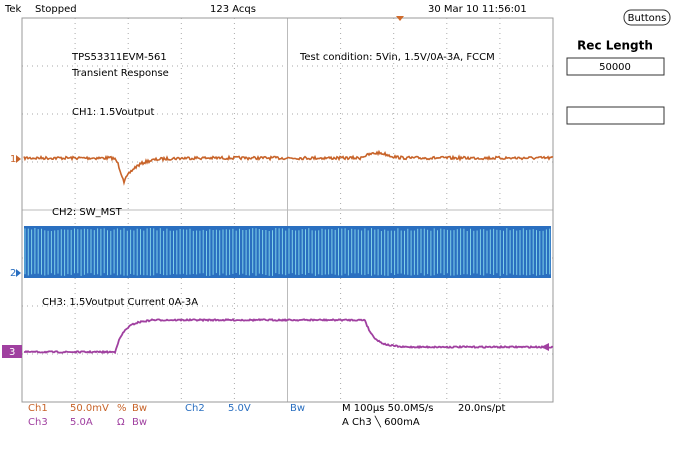 Image resolution: width=675 pixels, height=453 pixels. Describe the element at coordinates (56, 9) in the screenshot. I see `status: Stopped` at that location.